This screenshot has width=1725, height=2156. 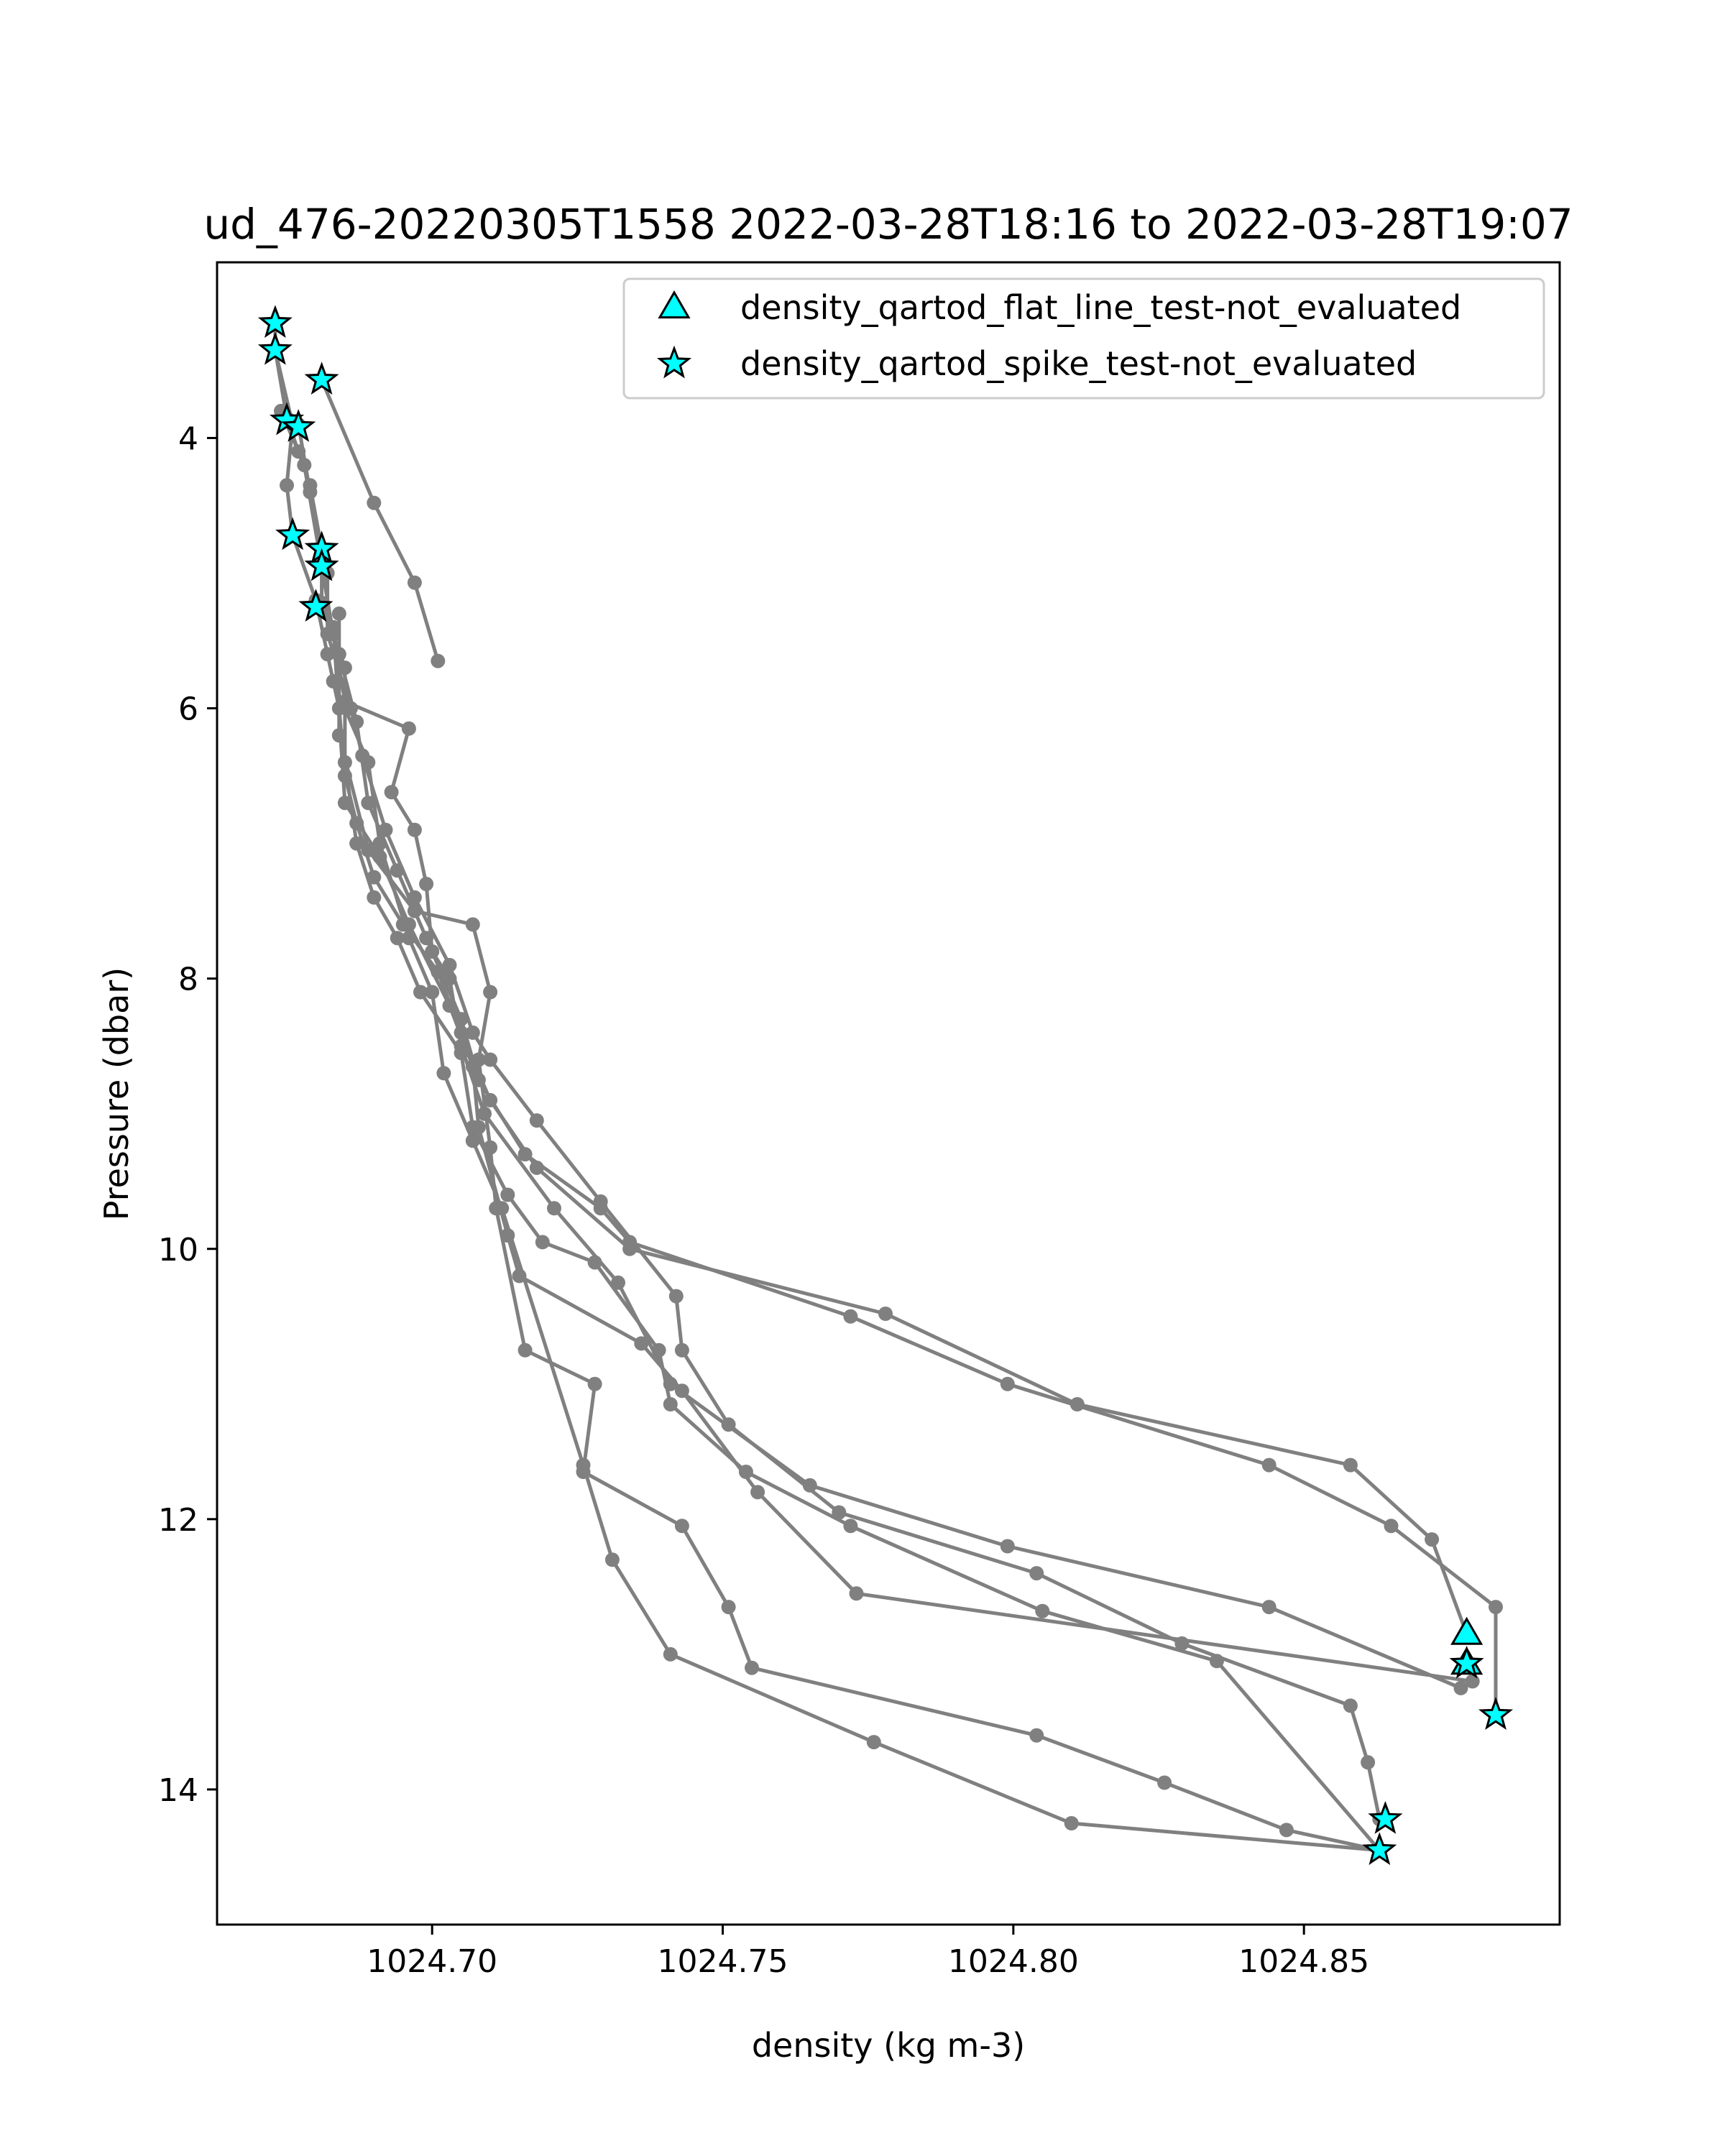 I want to click on legend-frame, so click(x=1083, y=338).